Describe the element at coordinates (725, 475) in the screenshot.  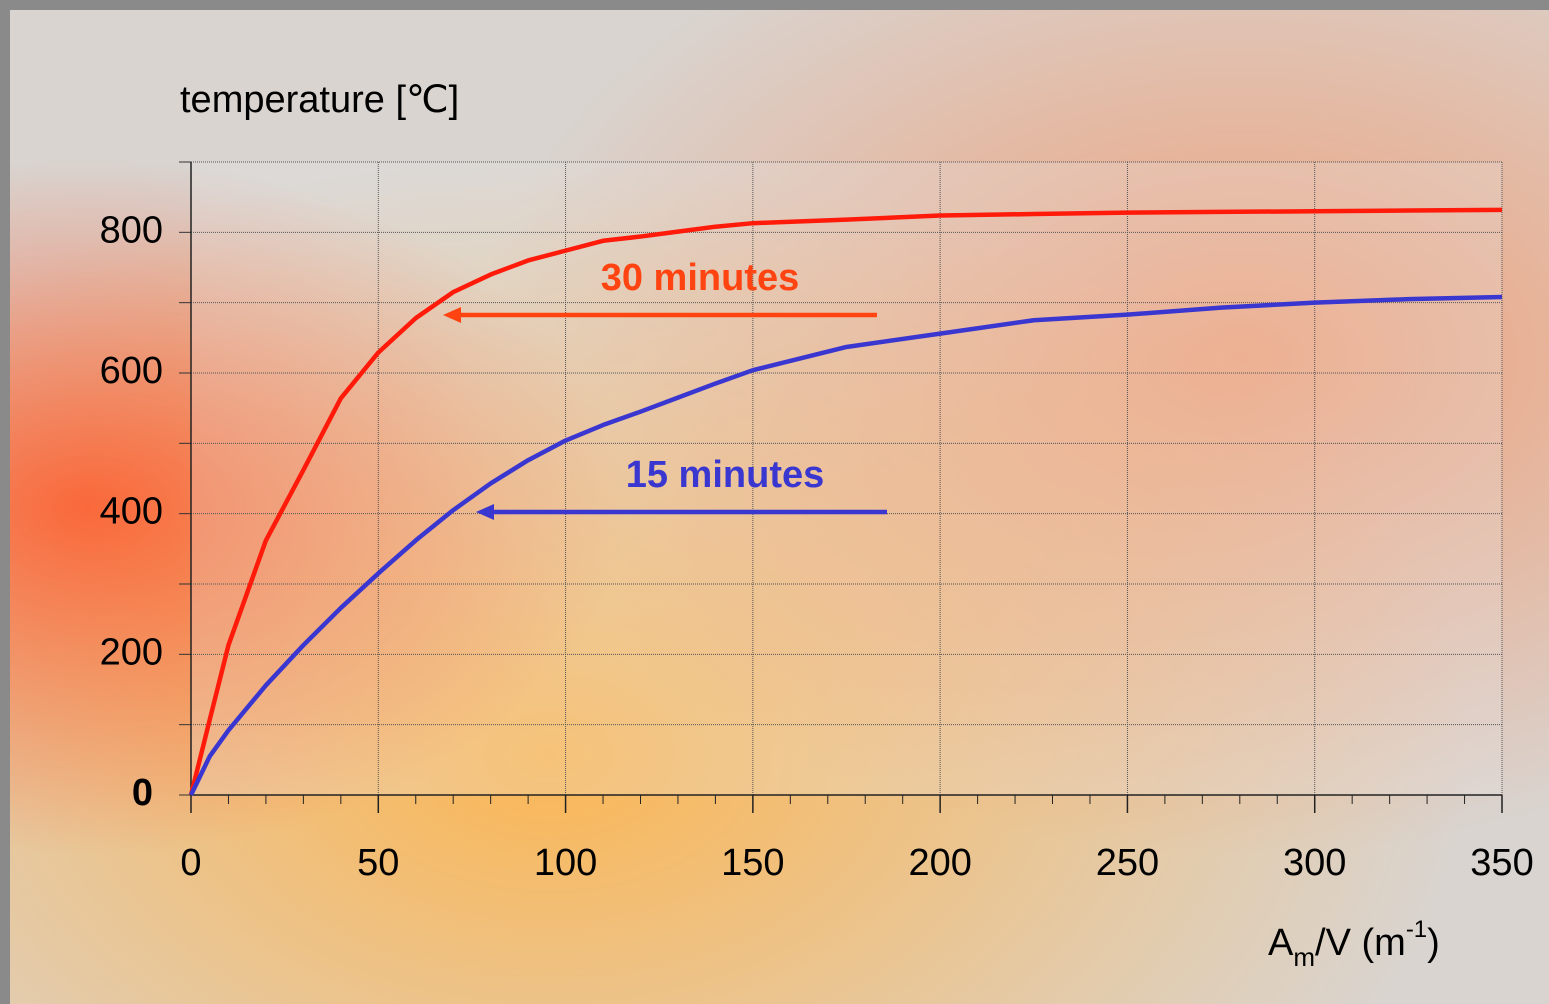
I see `series-label: 15 minutes` at that location.